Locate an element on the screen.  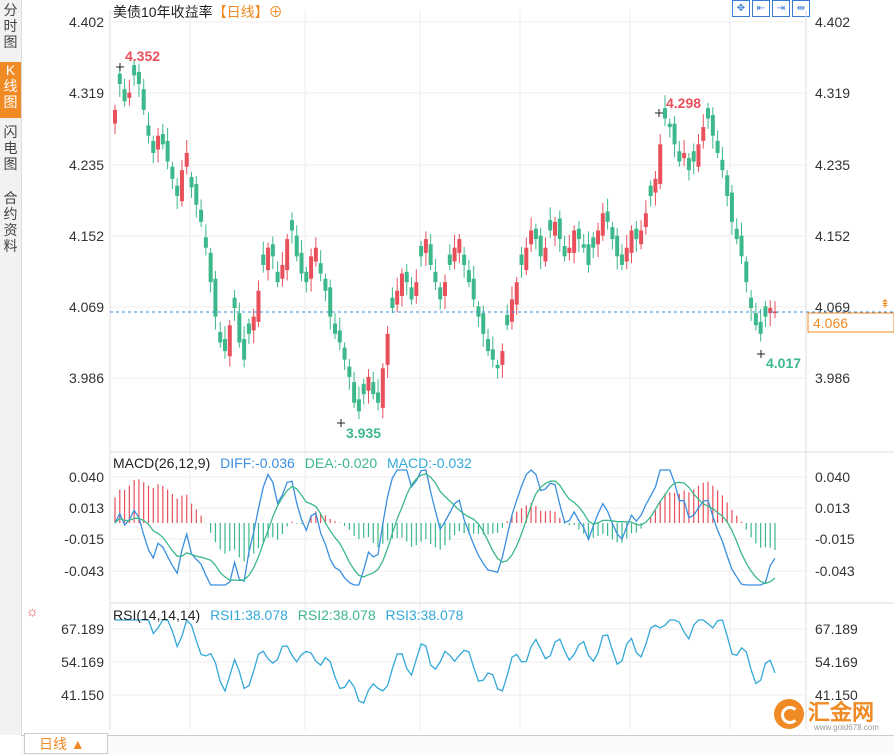
macd-title: MACD(26,12,9) is located at coordinates (162, 463).